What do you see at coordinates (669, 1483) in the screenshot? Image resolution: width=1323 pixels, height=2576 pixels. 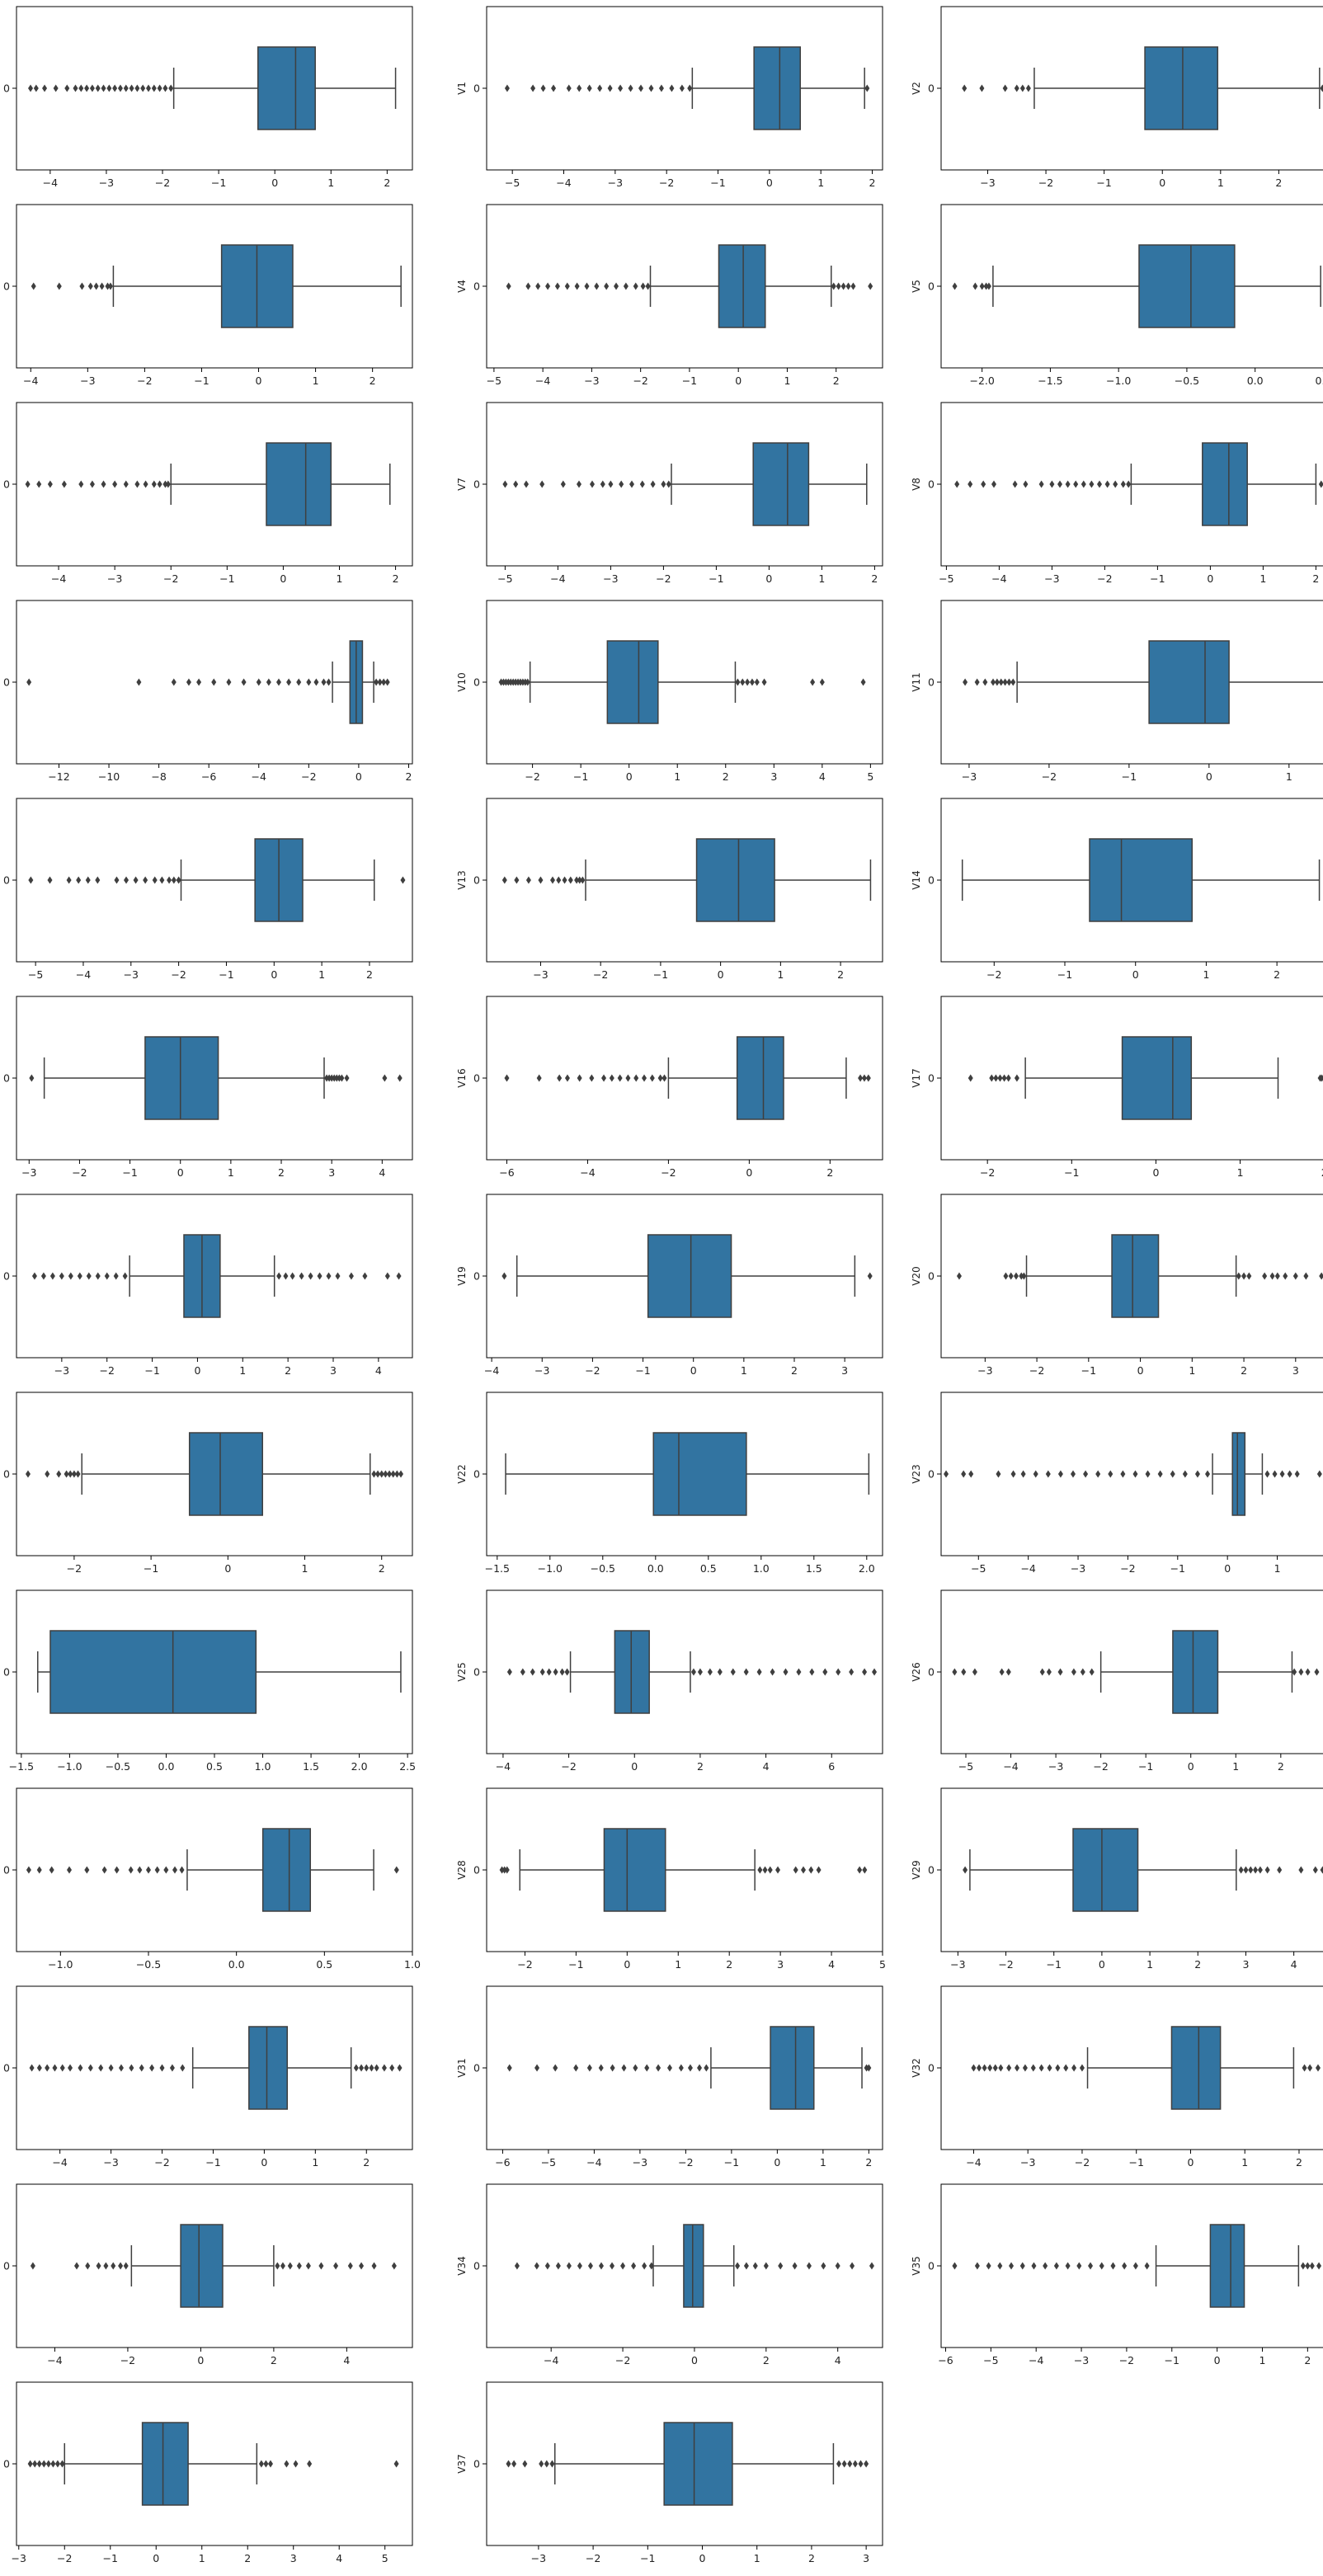 I see `subplot-v22: −1.5 −1.0 −0.5 0.0 0.5 1.0 1.5 2.0 0 V22` at bounding box center [669, 1483].